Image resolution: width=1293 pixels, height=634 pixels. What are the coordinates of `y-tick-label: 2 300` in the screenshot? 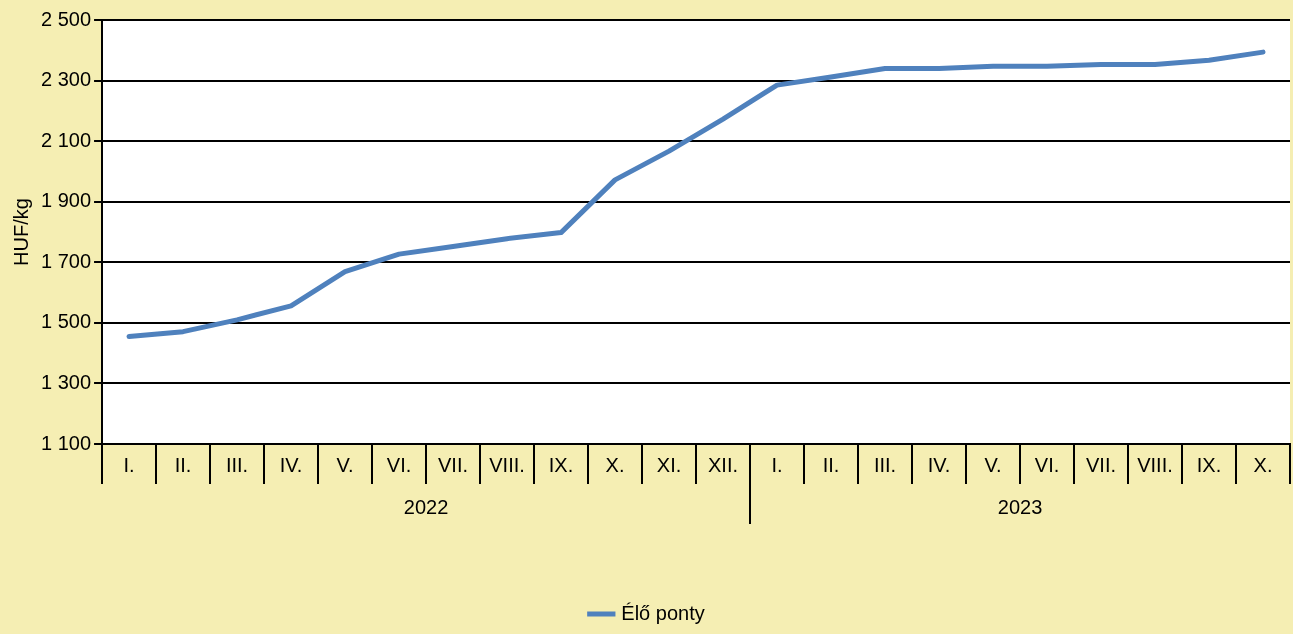 It's located at (66, 79).